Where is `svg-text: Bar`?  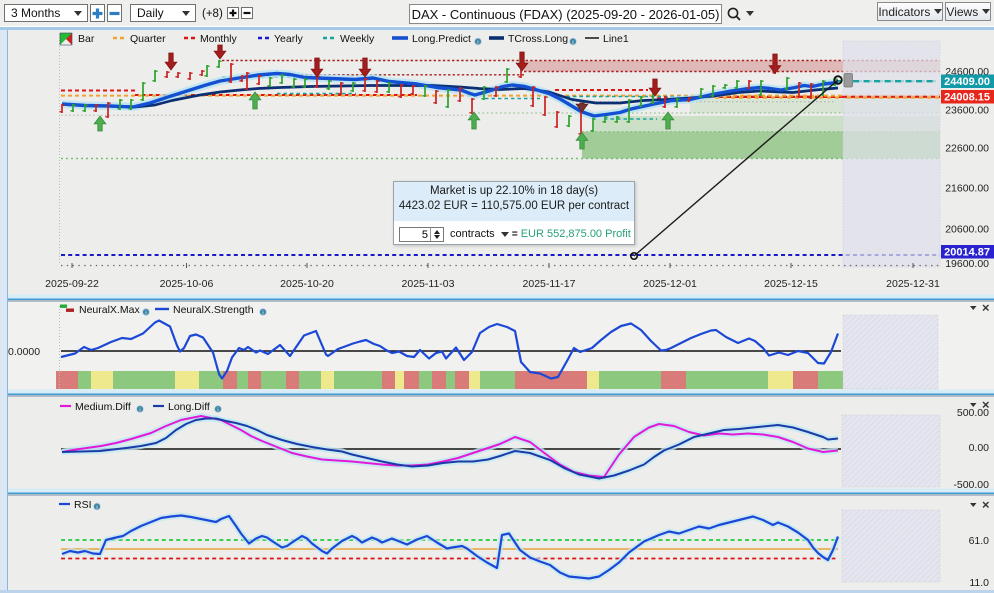 svg-text: Bar is located at coordinates (86, 39).